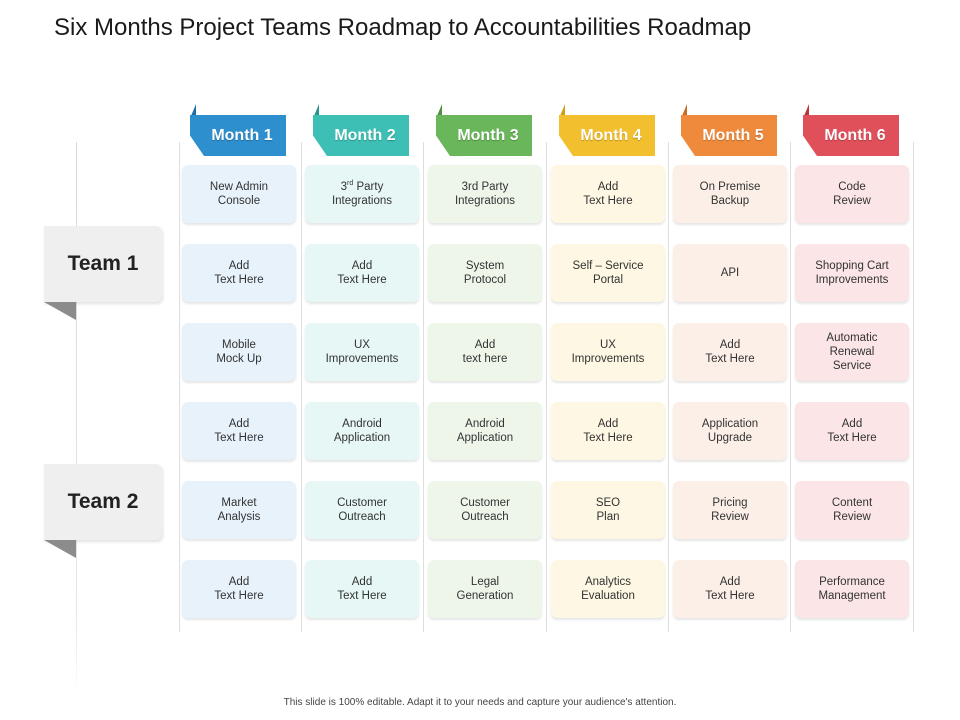 The width and height of the screenshot is (960, 720). What do you see at coordinates (730, 194) in the screenshot?
I see `roadmap-card: On Premise Backup` at bounding box center [730, 194].